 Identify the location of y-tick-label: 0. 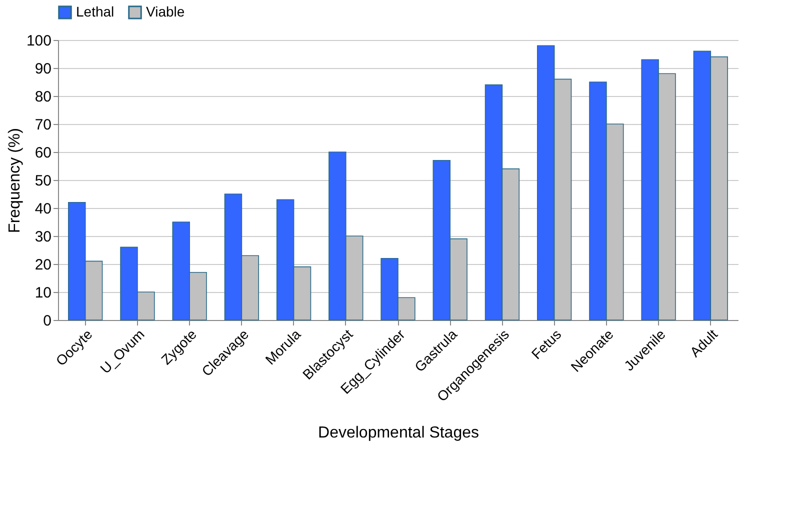
(47, 321).